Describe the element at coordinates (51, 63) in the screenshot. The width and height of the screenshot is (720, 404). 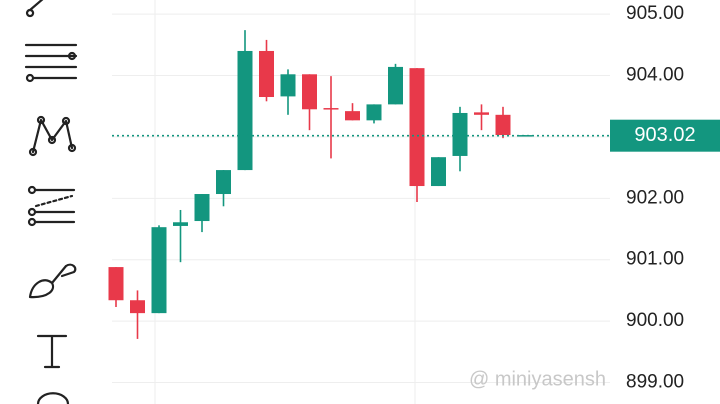
I see `fib-tool-icon` at that location.